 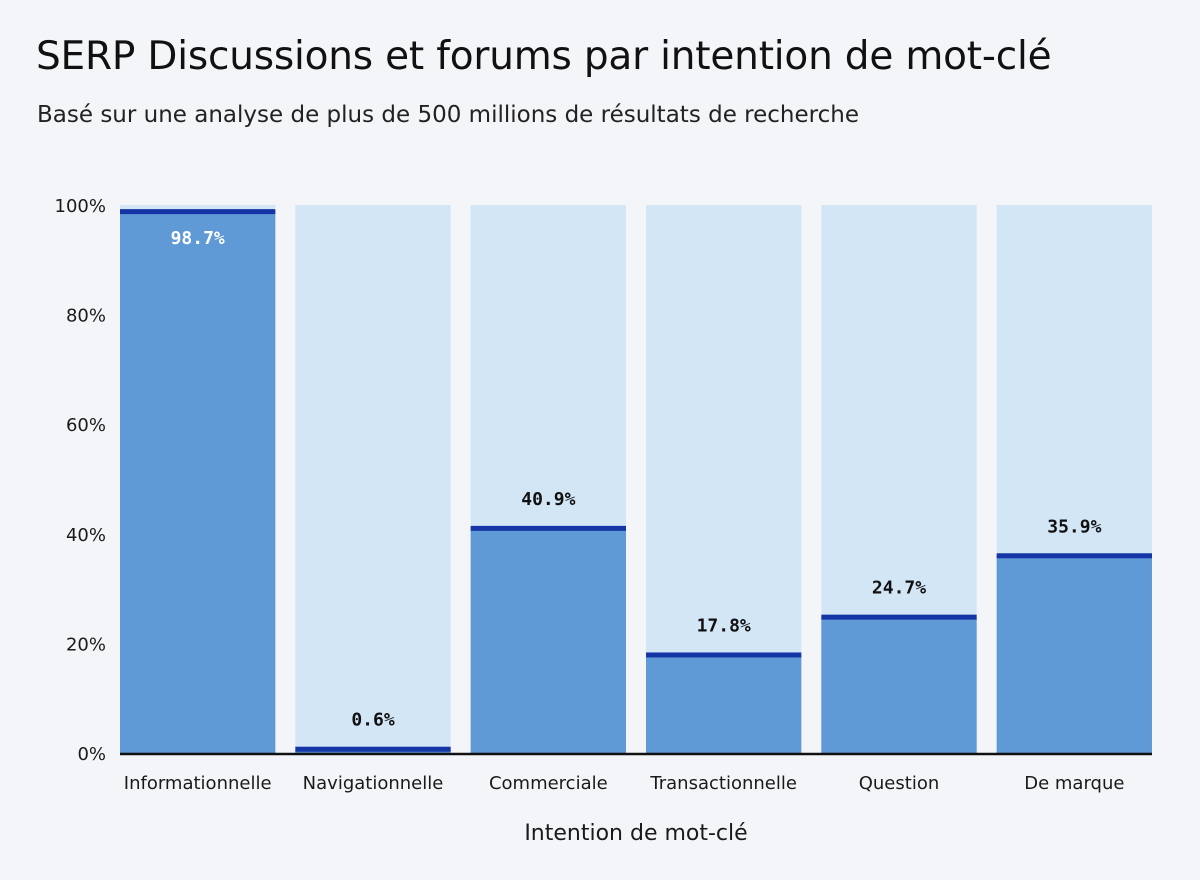 I want to click on data-label-navigationnelle: 0.6%, so click(x=373, y=720).